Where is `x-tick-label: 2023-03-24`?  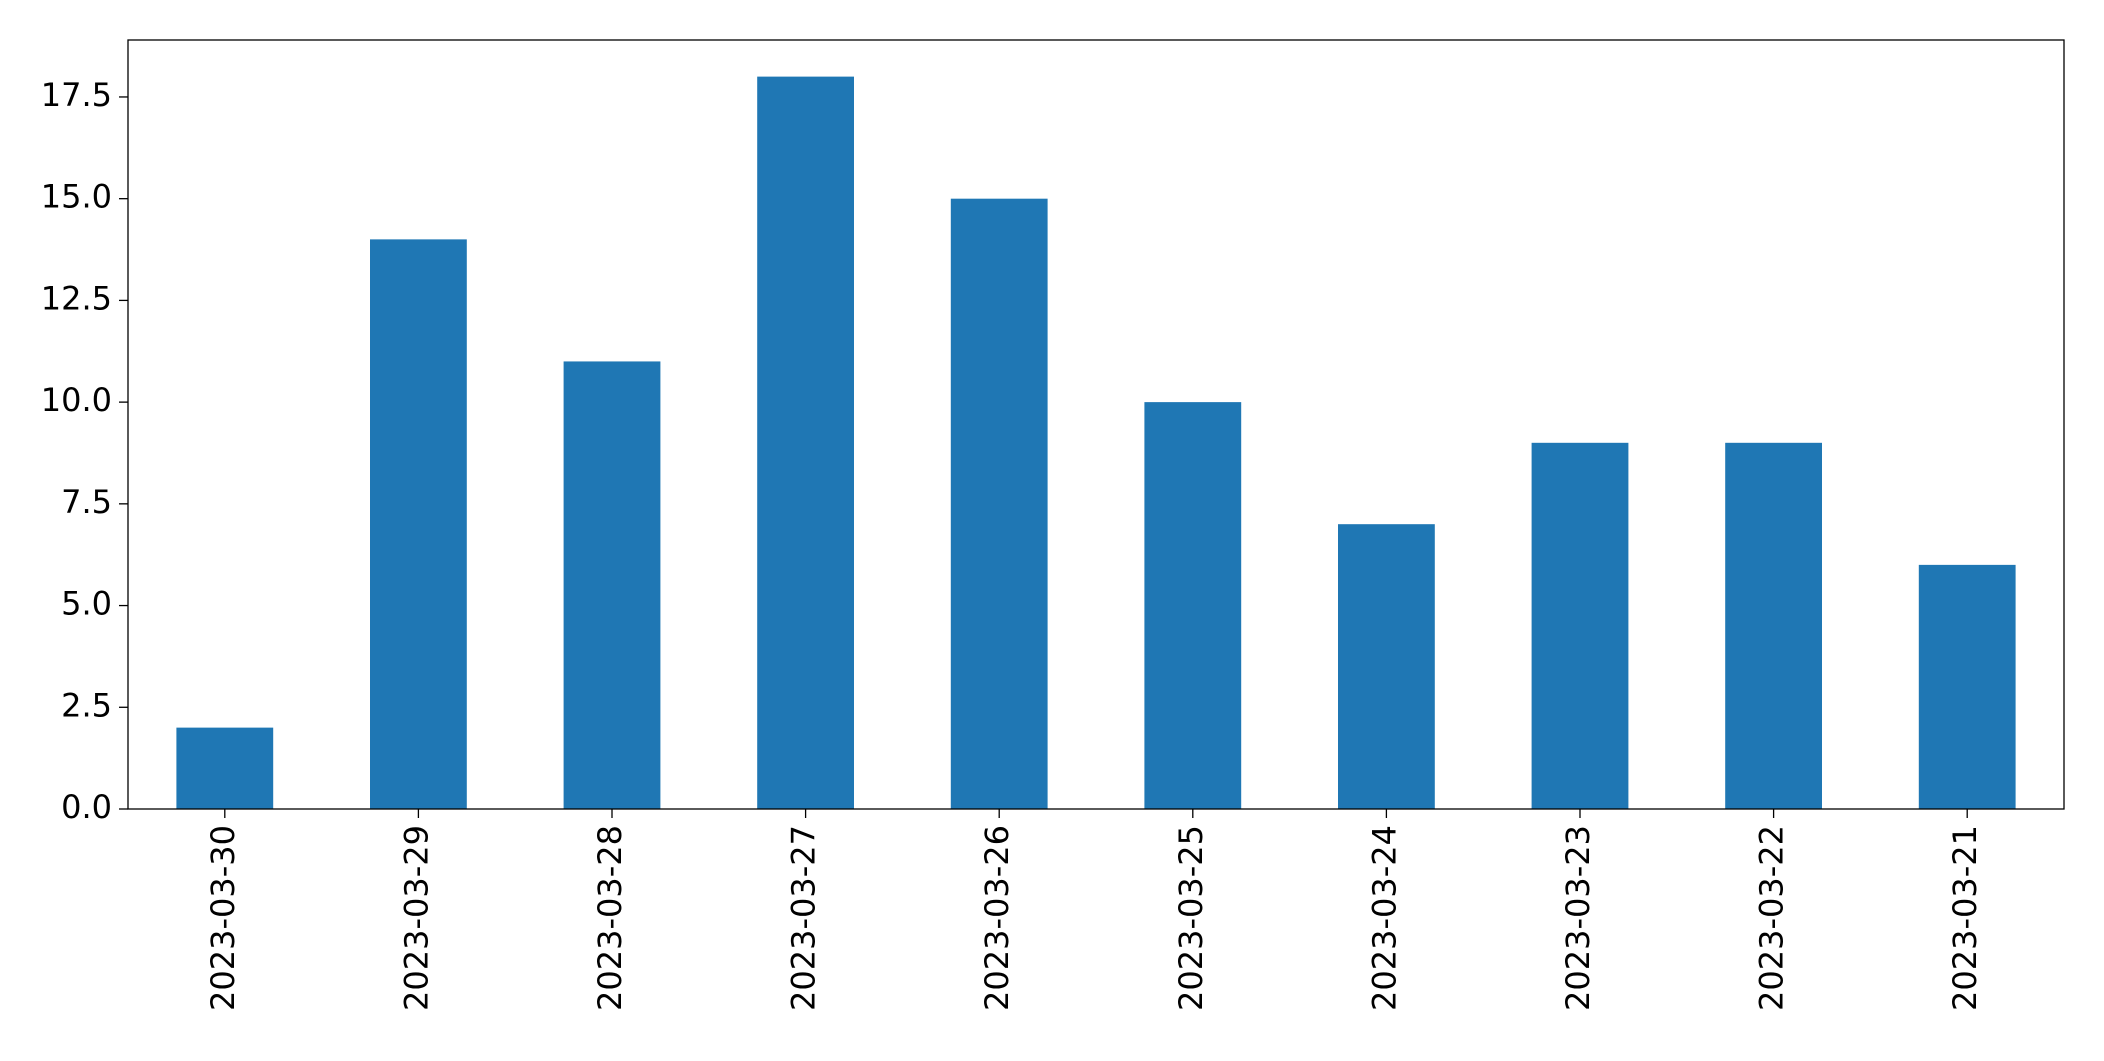 x-tick-label: 2023-03-24 is located at coordinates (1384, 918).